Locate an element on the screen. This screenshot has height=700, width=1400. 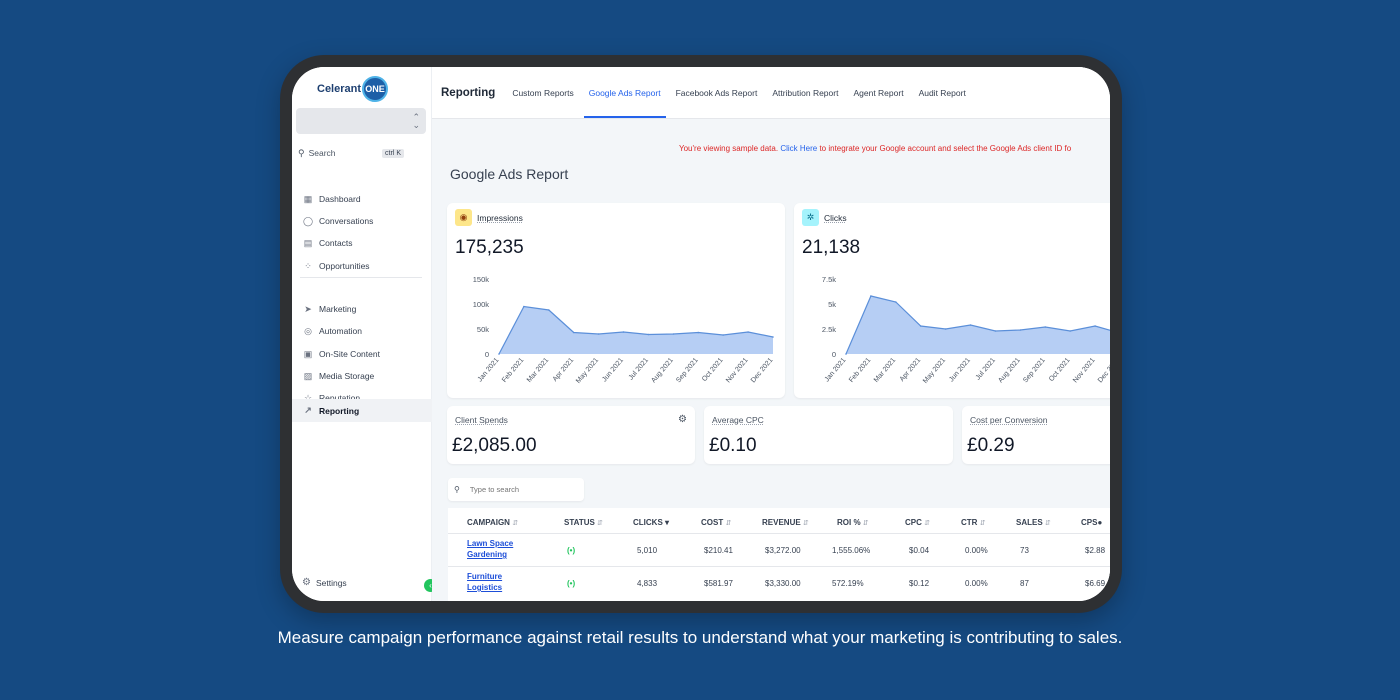
y-tick-label: 50k is located at coordinates (483, 329).